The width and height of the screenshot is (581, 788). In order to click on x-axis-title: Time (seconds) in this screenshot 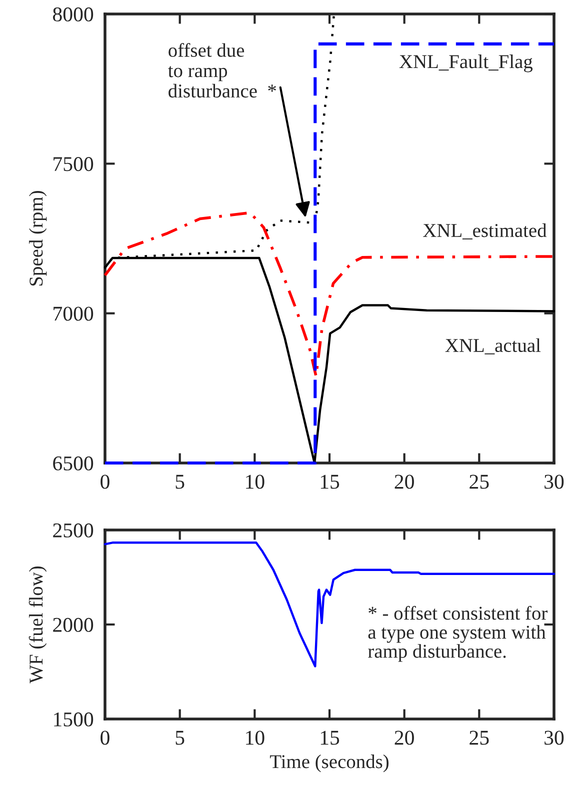, I will do `click(329, 763)`.